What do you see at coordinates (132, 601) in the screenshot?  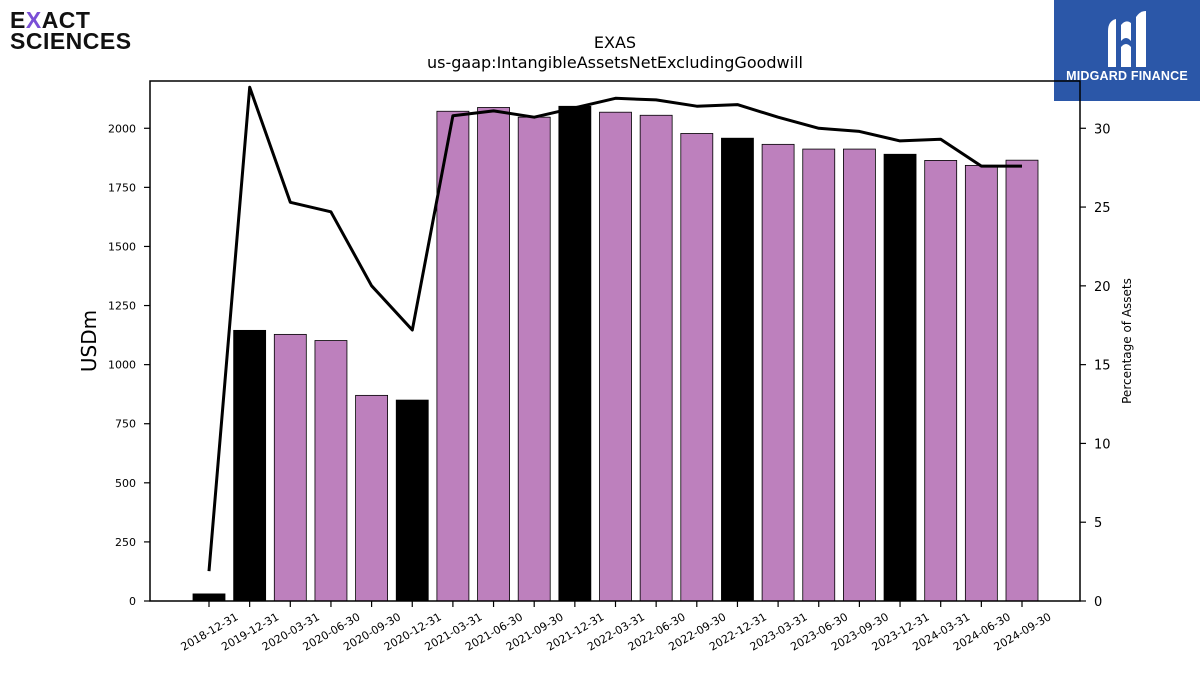 I see `y-tick-label: 0` at bounding box center [132, 601].